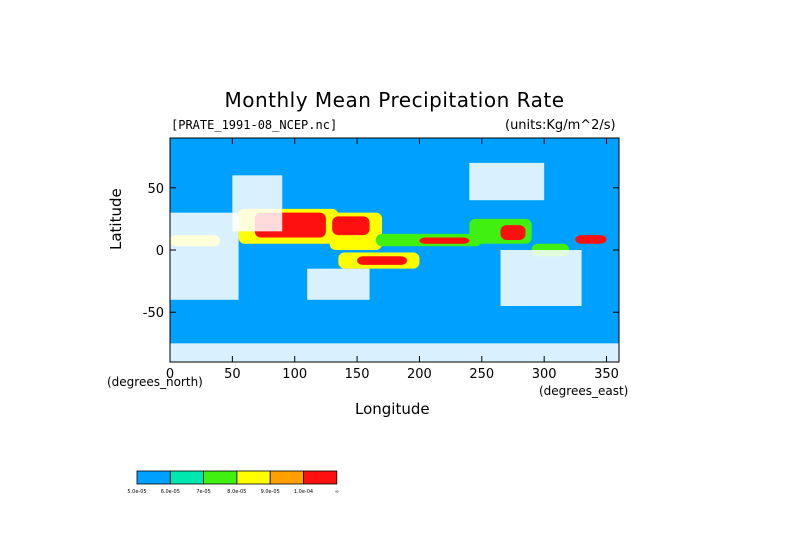  What do you see at coordinates (357, 374) in the screenshot?
I see `x-tick-label: 150` at bounding box center [357, 374].